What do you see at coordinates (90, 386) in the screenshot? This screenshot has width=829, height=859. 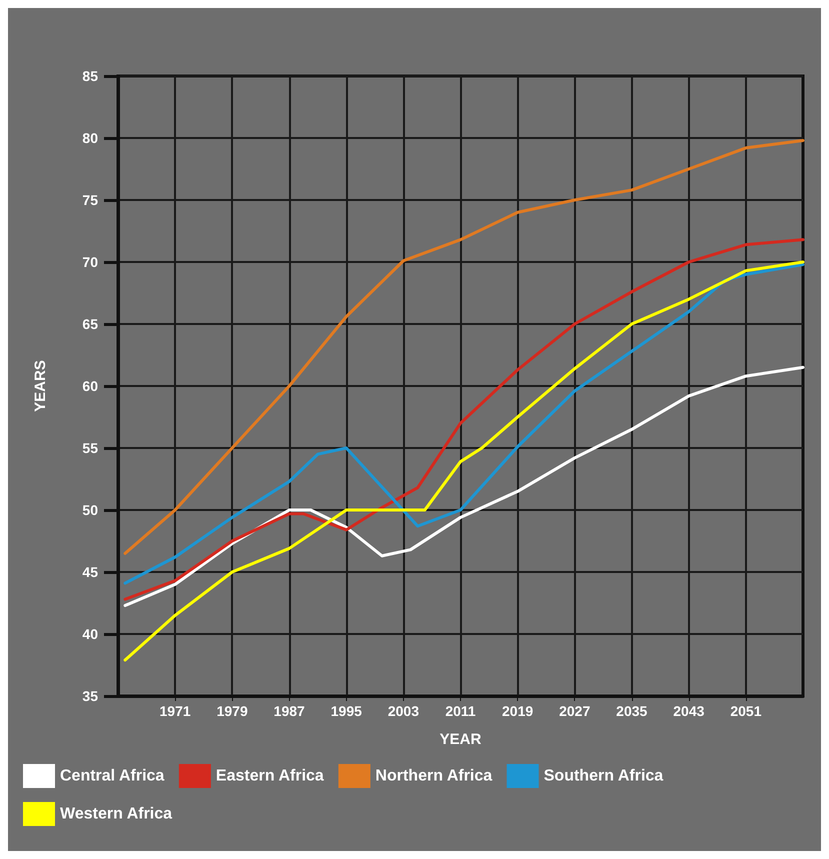 I see `y-tick-label: 60` at bounding box center [90, 386].